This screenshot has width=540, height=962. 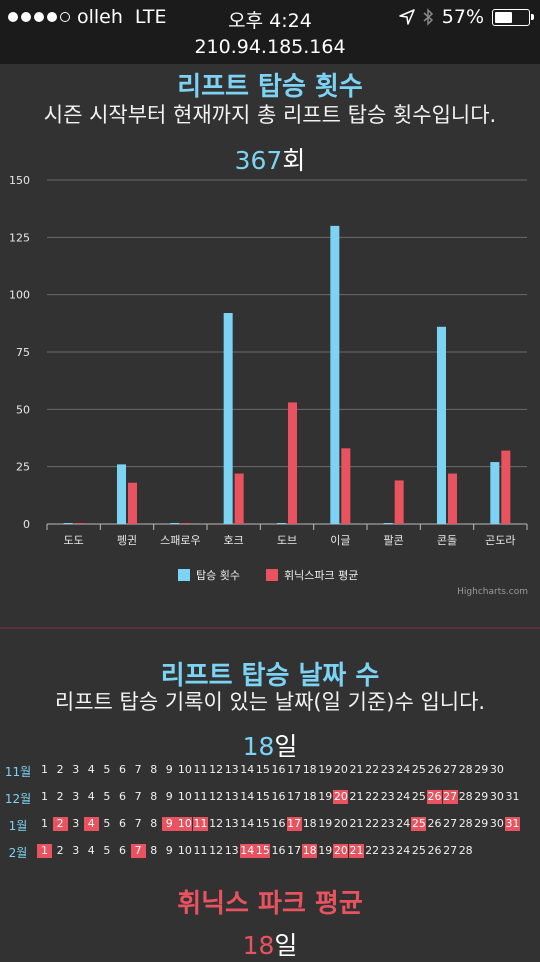 What do you see at coordinates (287, 540) in the screenshot?
I see `x-tick-label: 도브` at bounding box center [287, 540].